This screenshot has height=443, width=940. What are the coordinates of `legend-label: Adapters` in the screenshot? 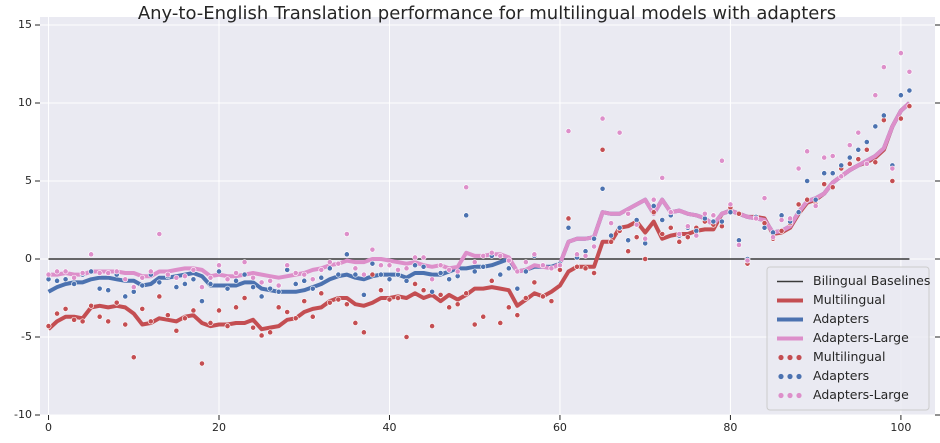 It's located at (841, 318).